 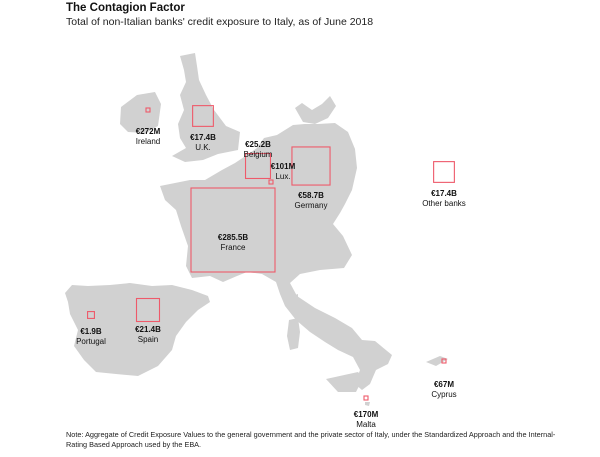 What do you see at coordinates (344, 382) in the screenshot?
I see `sicily-shape` at bounding box center [344, 382].